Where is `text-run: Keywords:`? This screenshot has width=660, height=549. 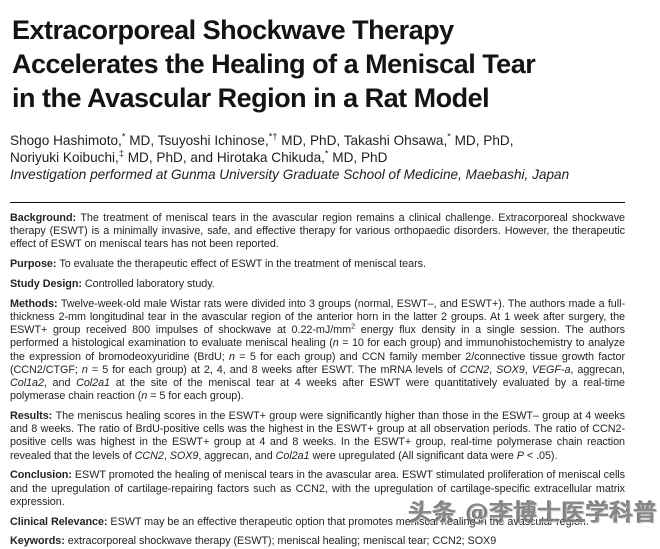
text-run: Keywords: is located at coordinates (39, 541).